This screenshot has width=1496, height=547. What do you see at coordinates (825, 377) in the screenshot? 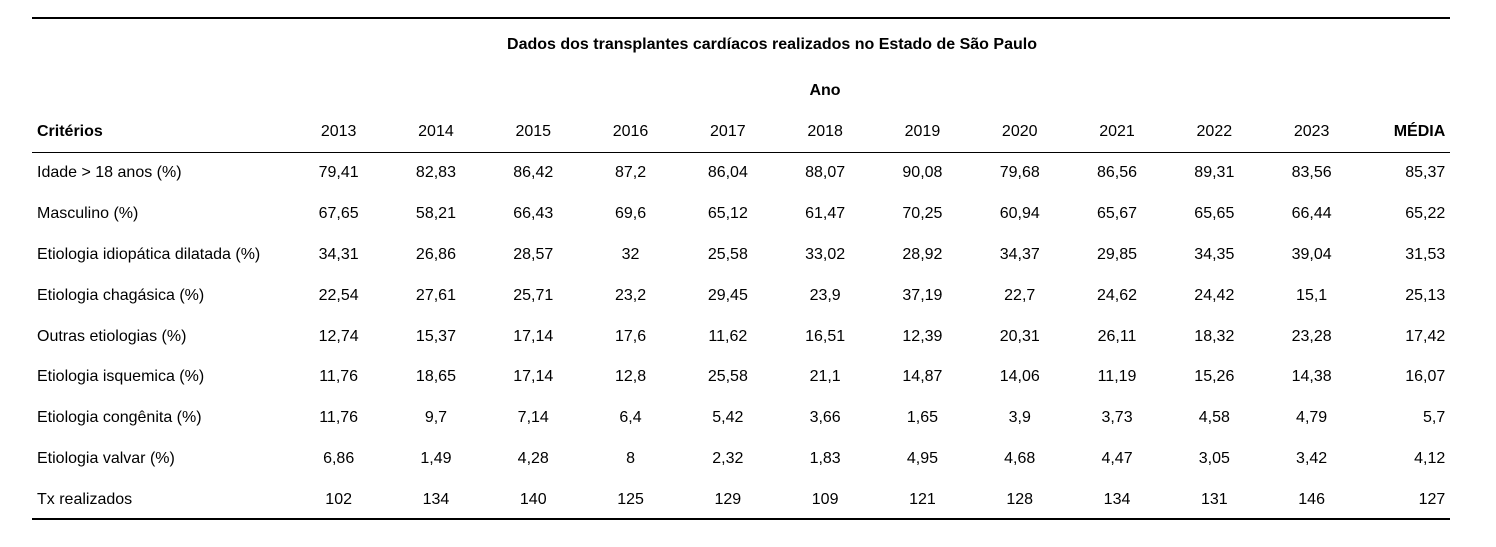
I see `year-value-cell: 21,1` at bounding box center [825, 377].